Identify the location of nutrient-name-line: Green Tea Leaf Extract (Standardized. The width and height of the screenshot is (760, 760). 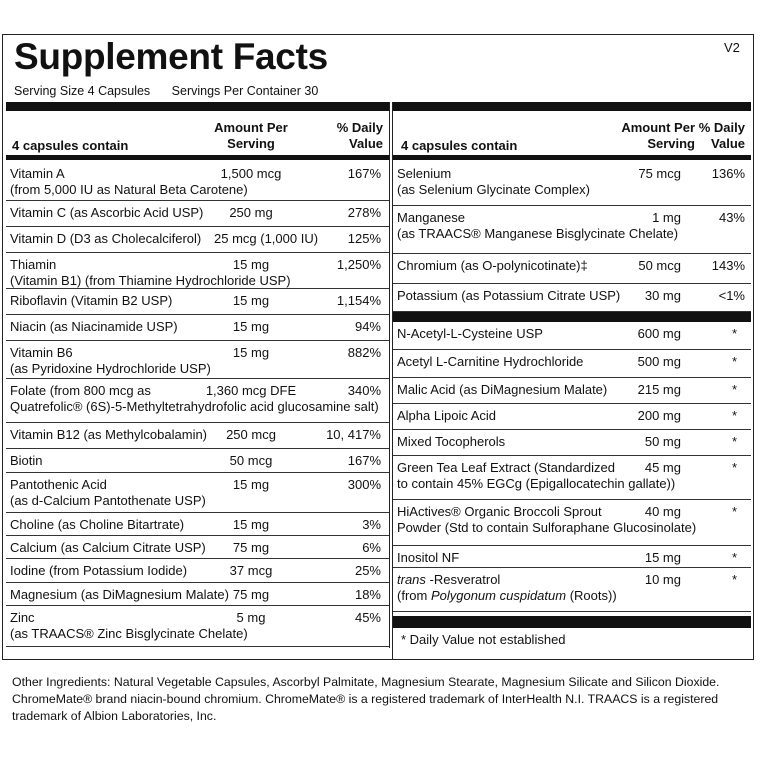
(506, 467).